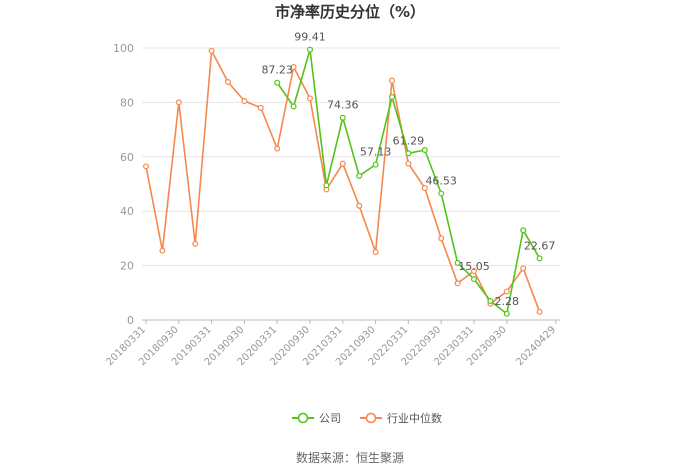  What do you see at coordinates (507, 301) in the screenshot?
I see `data-label: 2.28` at bounding box center [507, 301].